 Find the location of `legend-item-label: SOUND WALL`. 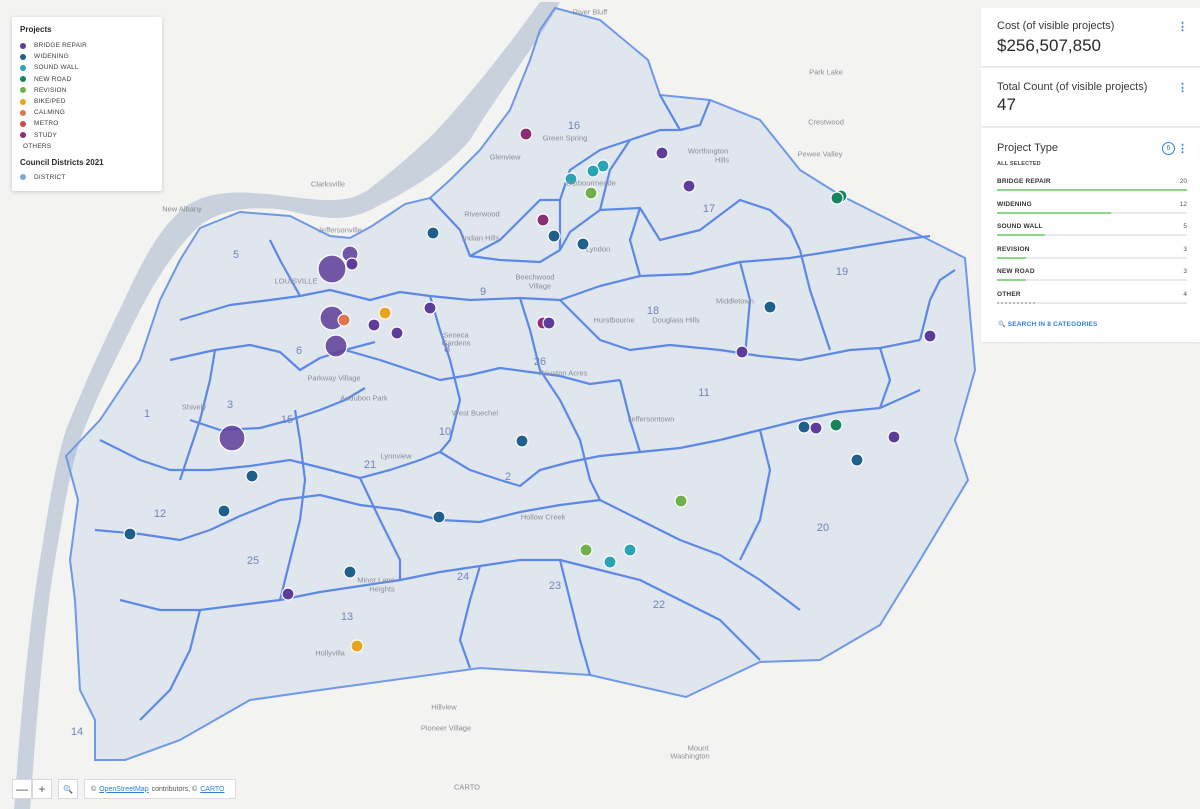

legend-item-label: SOUND WALL is located at coordinates (56, 68).